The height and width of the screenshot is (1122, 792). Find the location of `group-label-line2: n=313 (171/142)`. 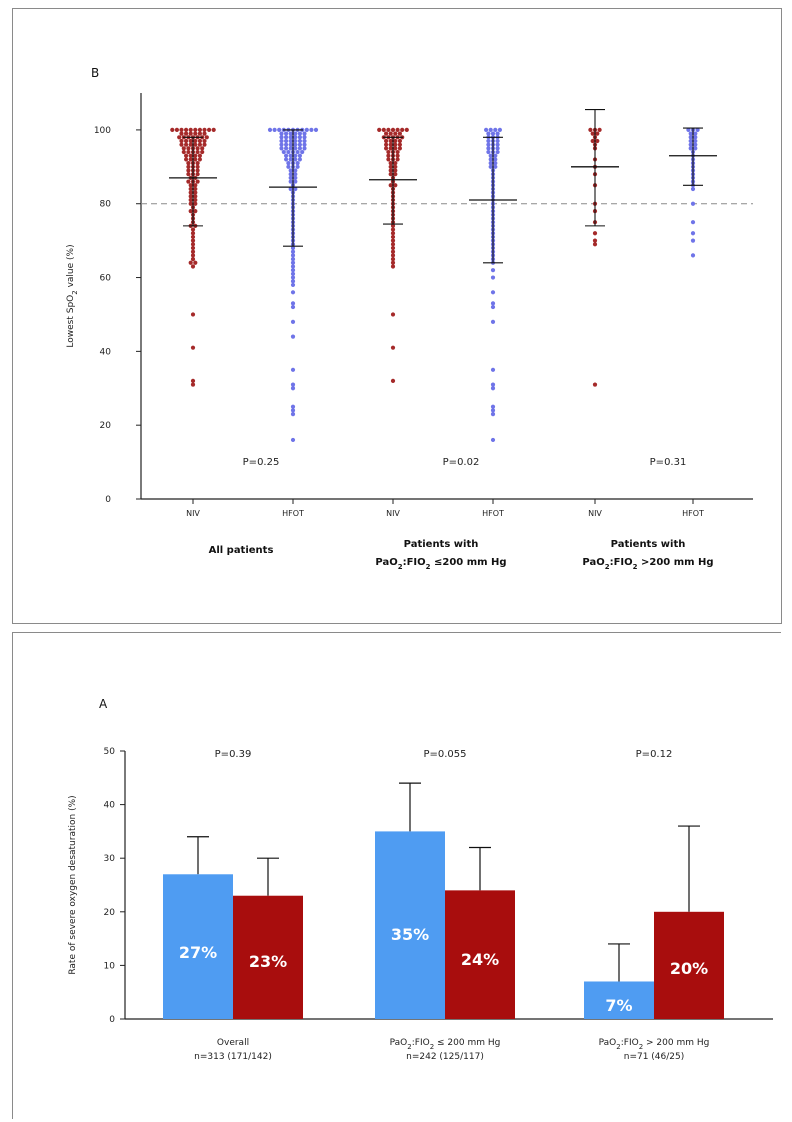

group-label-line2: n=313 (171/142) is located at coordinates (233, 1057).